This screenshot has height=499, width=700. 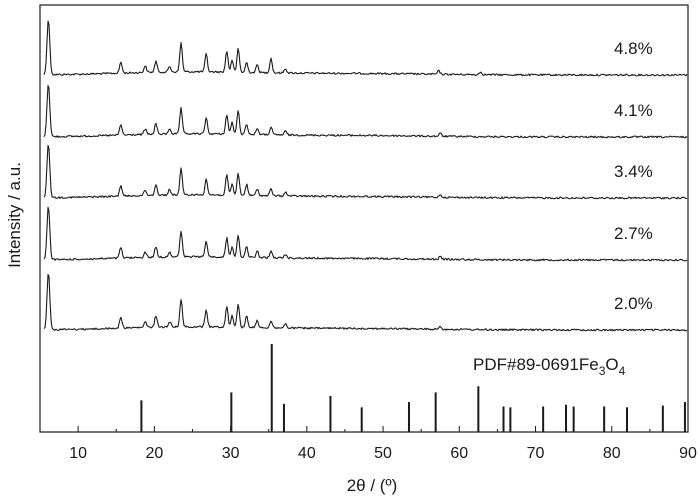 What do you see at coordinates (154, 453) in the screenshot?
I see `x-tick-label: 20` at bounding box center [154, 453].